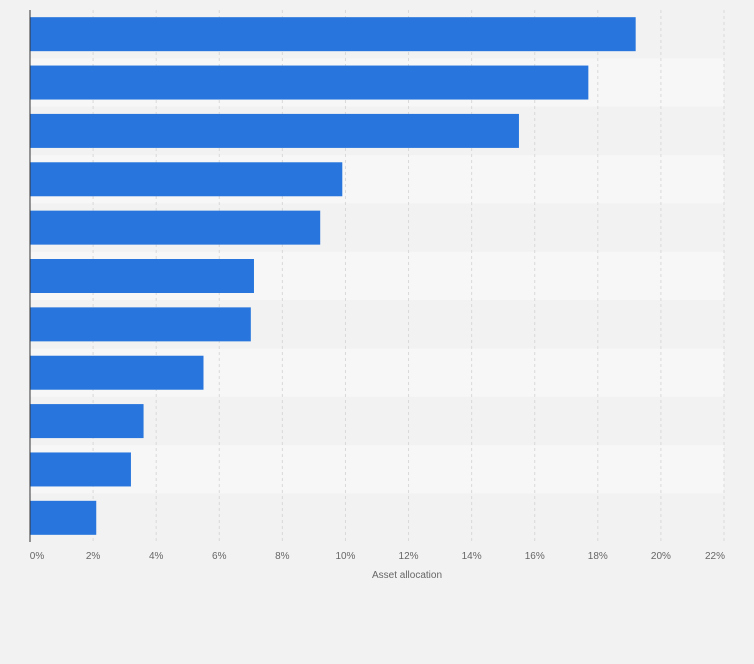  I want to click on x-axis-ticks: 0% 2% 4% 6% 8% 10% 12% 14% 16% 18% 20% 22%, so click(377, 556).